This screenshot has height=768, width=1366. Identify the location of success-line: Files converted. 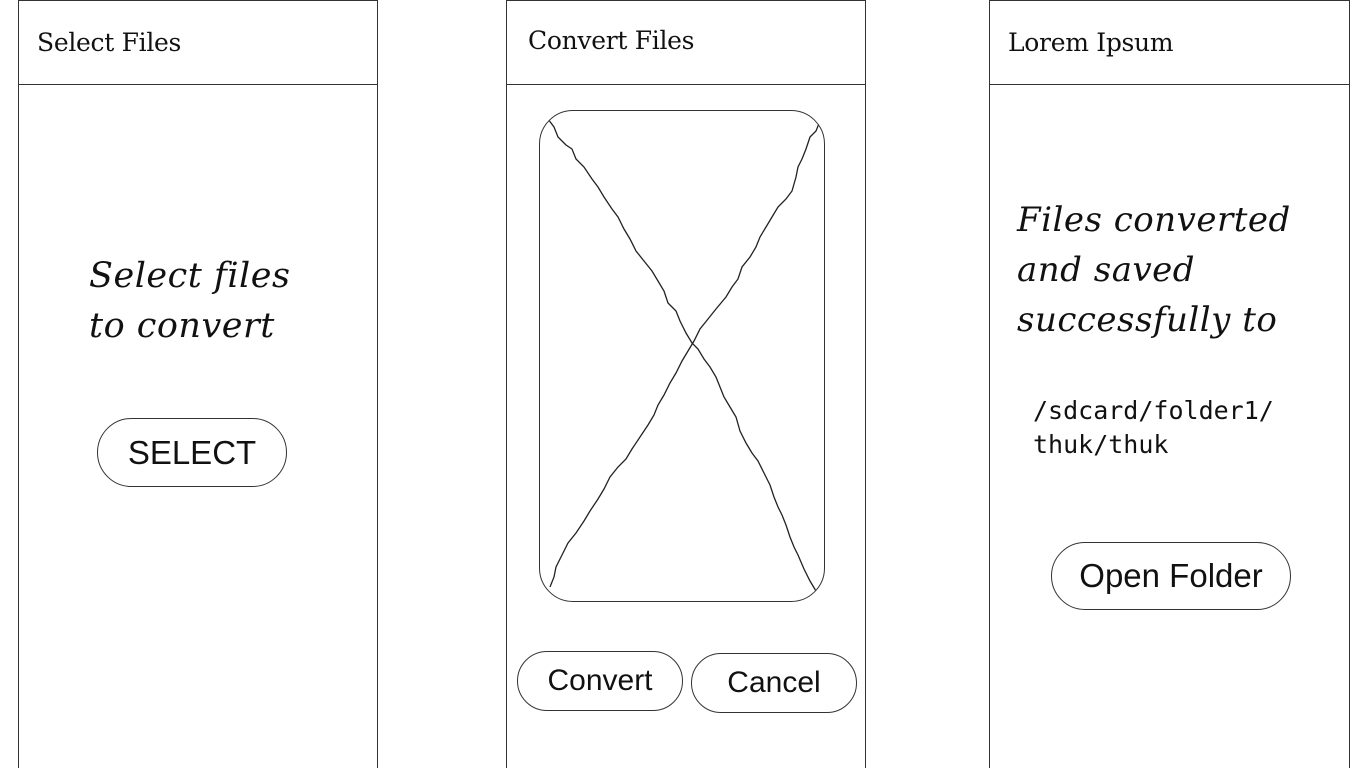
(1154, 220).